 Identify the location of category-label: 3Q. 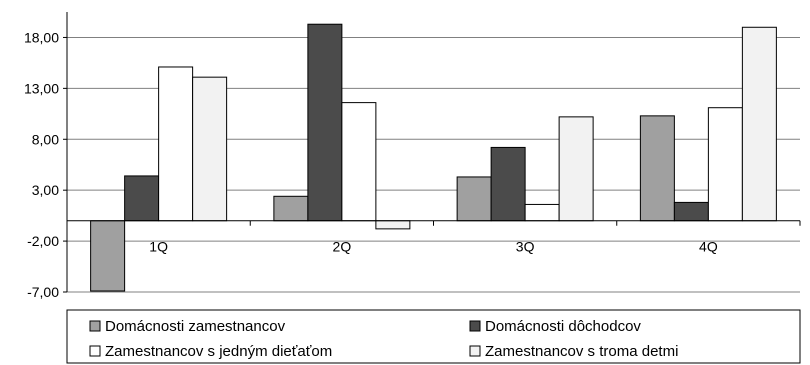
(525, 247).